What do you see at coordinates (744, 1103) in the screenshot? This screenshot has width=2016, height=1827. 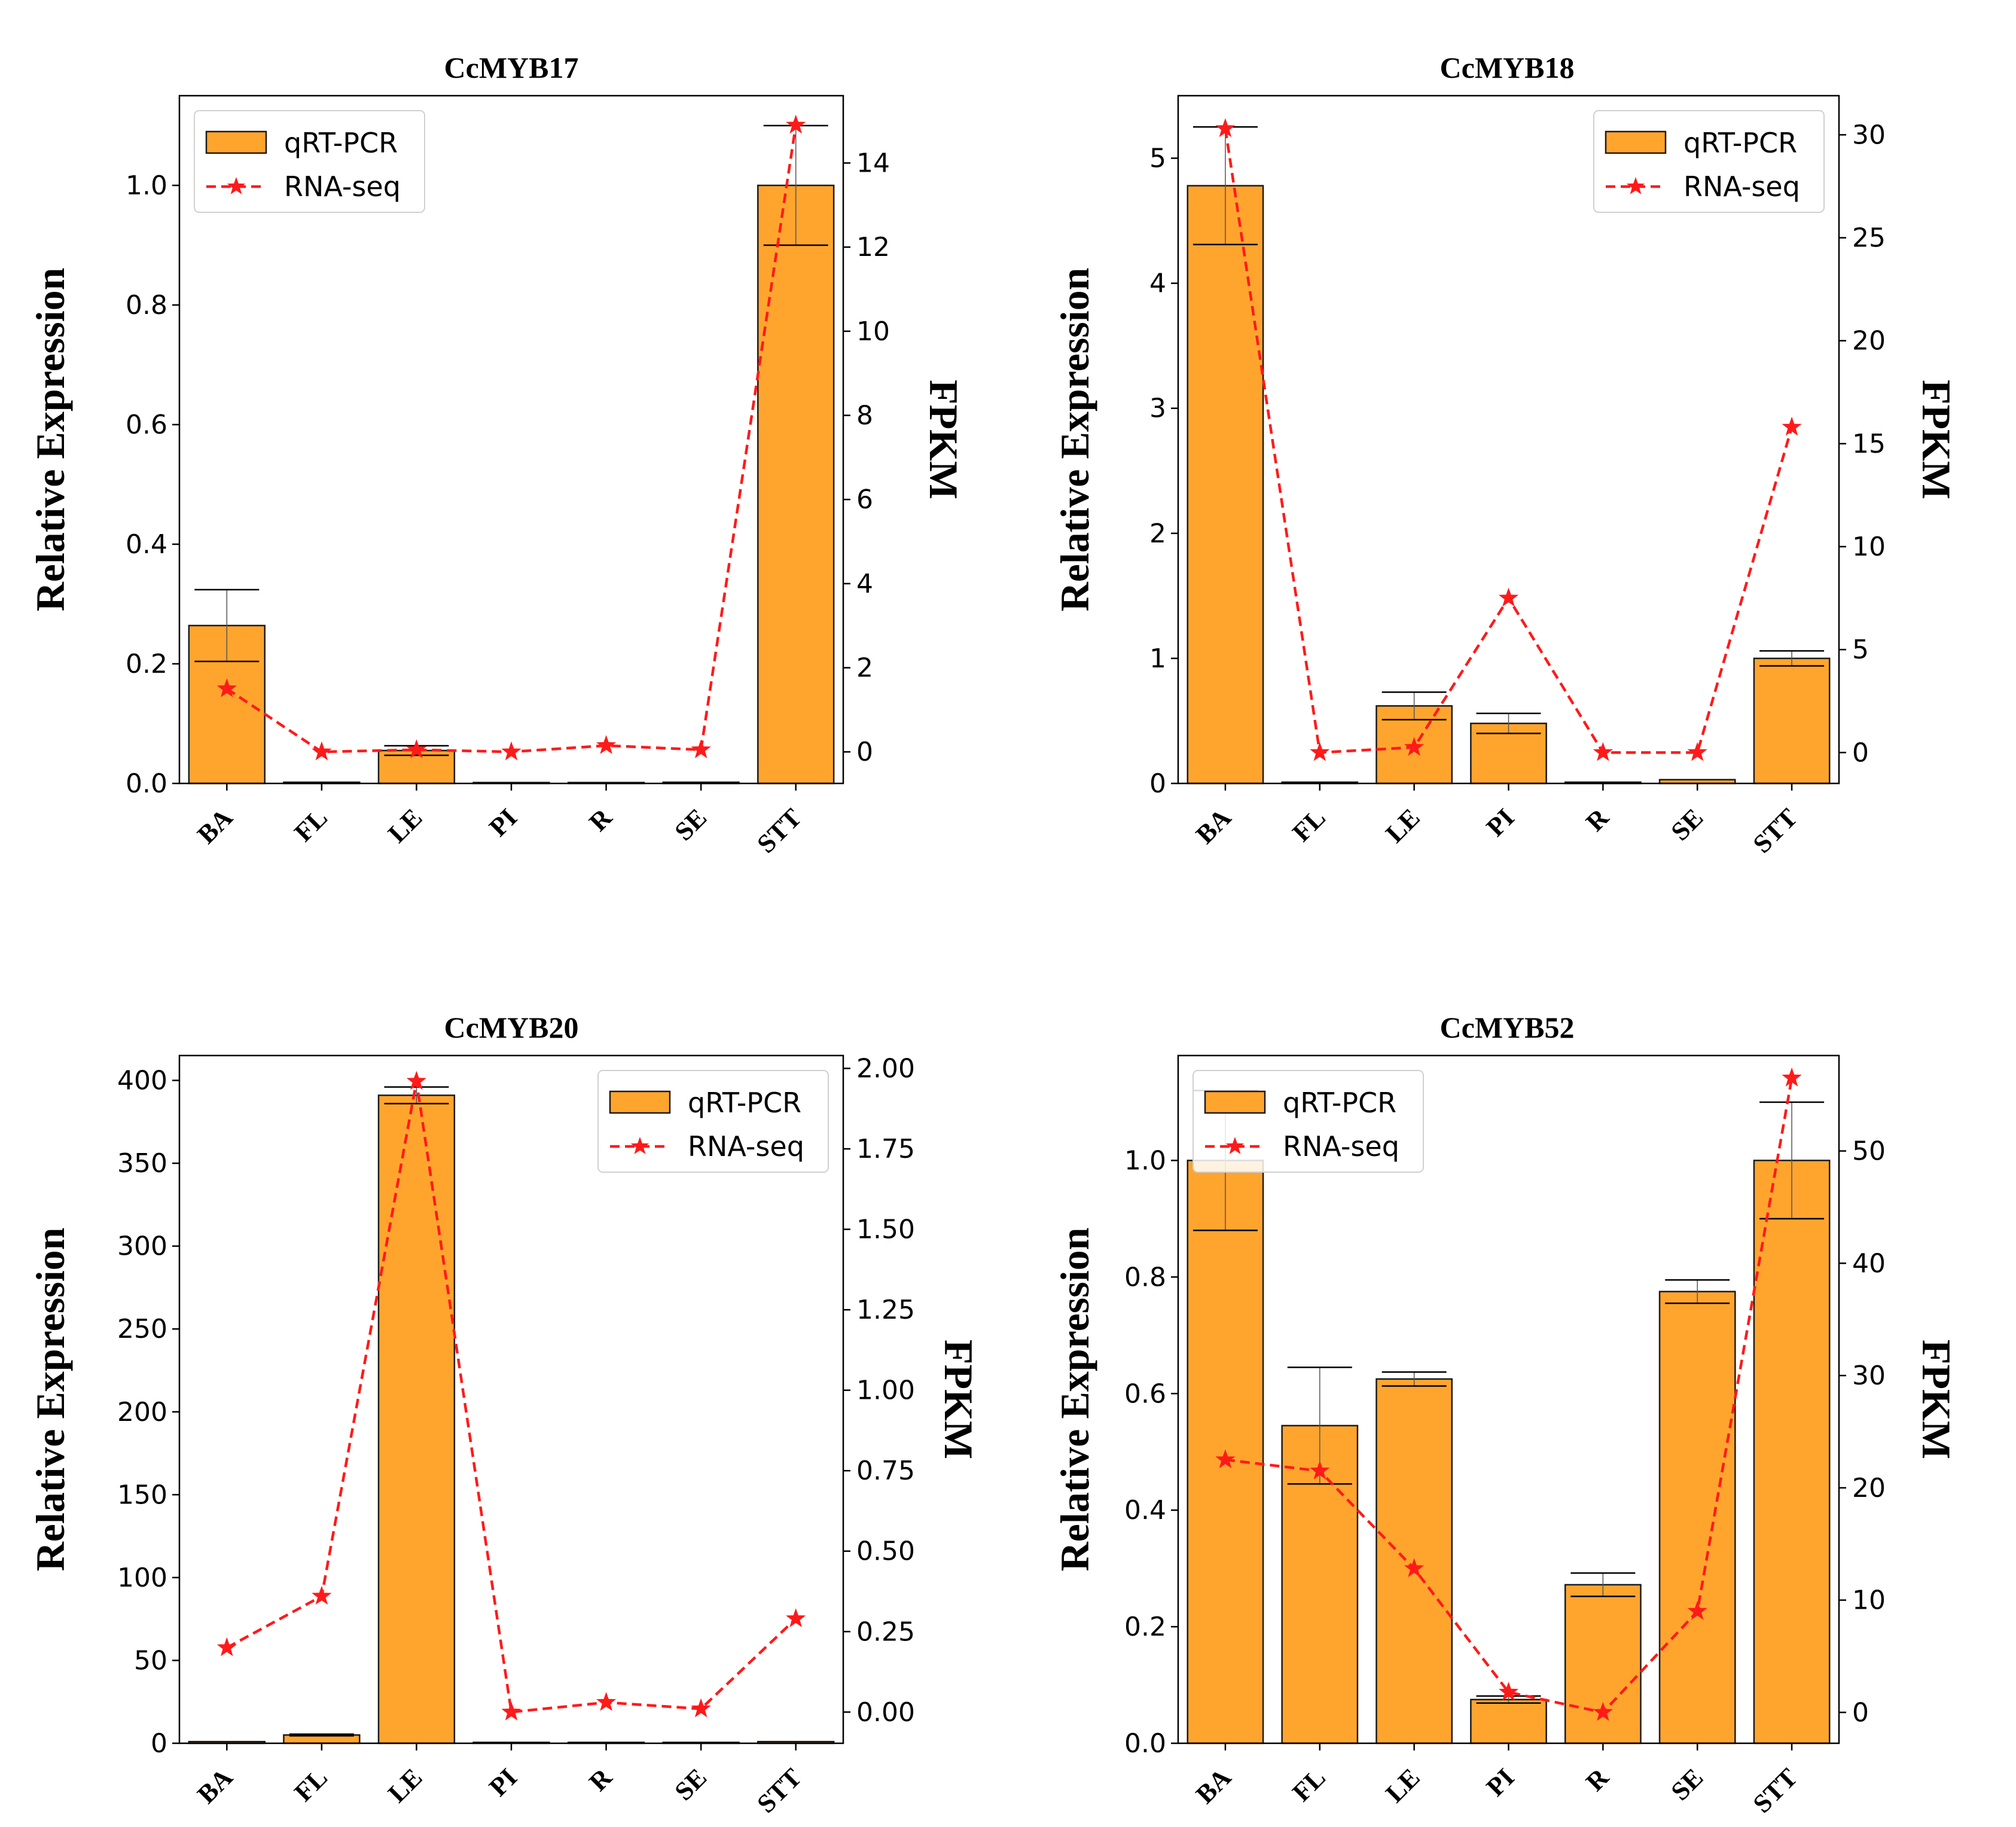 I see `legend-label-qrtpcr: qRT-PCR` at bounding box center [744, 1103].